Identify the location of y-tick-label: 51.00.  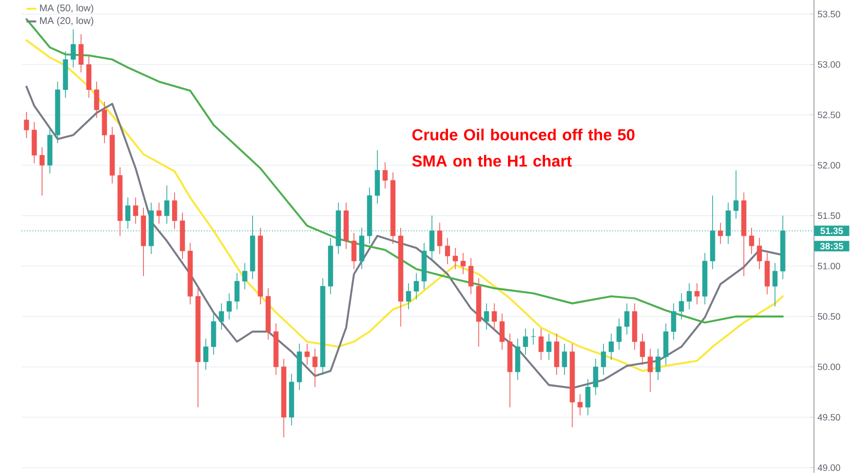
(829, 266).